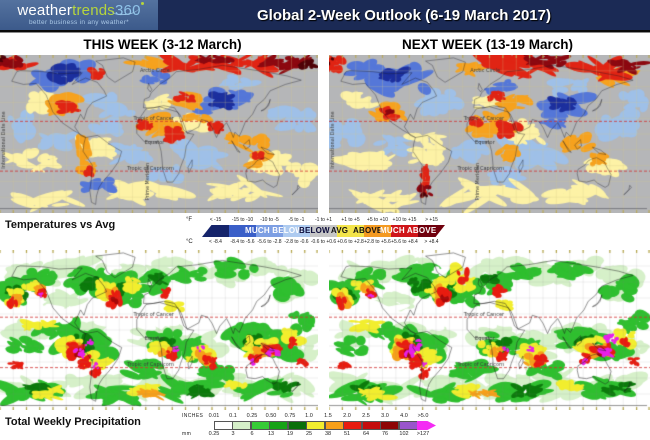 Image resolution: width=650 pixels, height=440 pixels. Describe the element at coordinates (347, 416) in the screenshot. I see `precip-scale-label: 2.0` at that location.